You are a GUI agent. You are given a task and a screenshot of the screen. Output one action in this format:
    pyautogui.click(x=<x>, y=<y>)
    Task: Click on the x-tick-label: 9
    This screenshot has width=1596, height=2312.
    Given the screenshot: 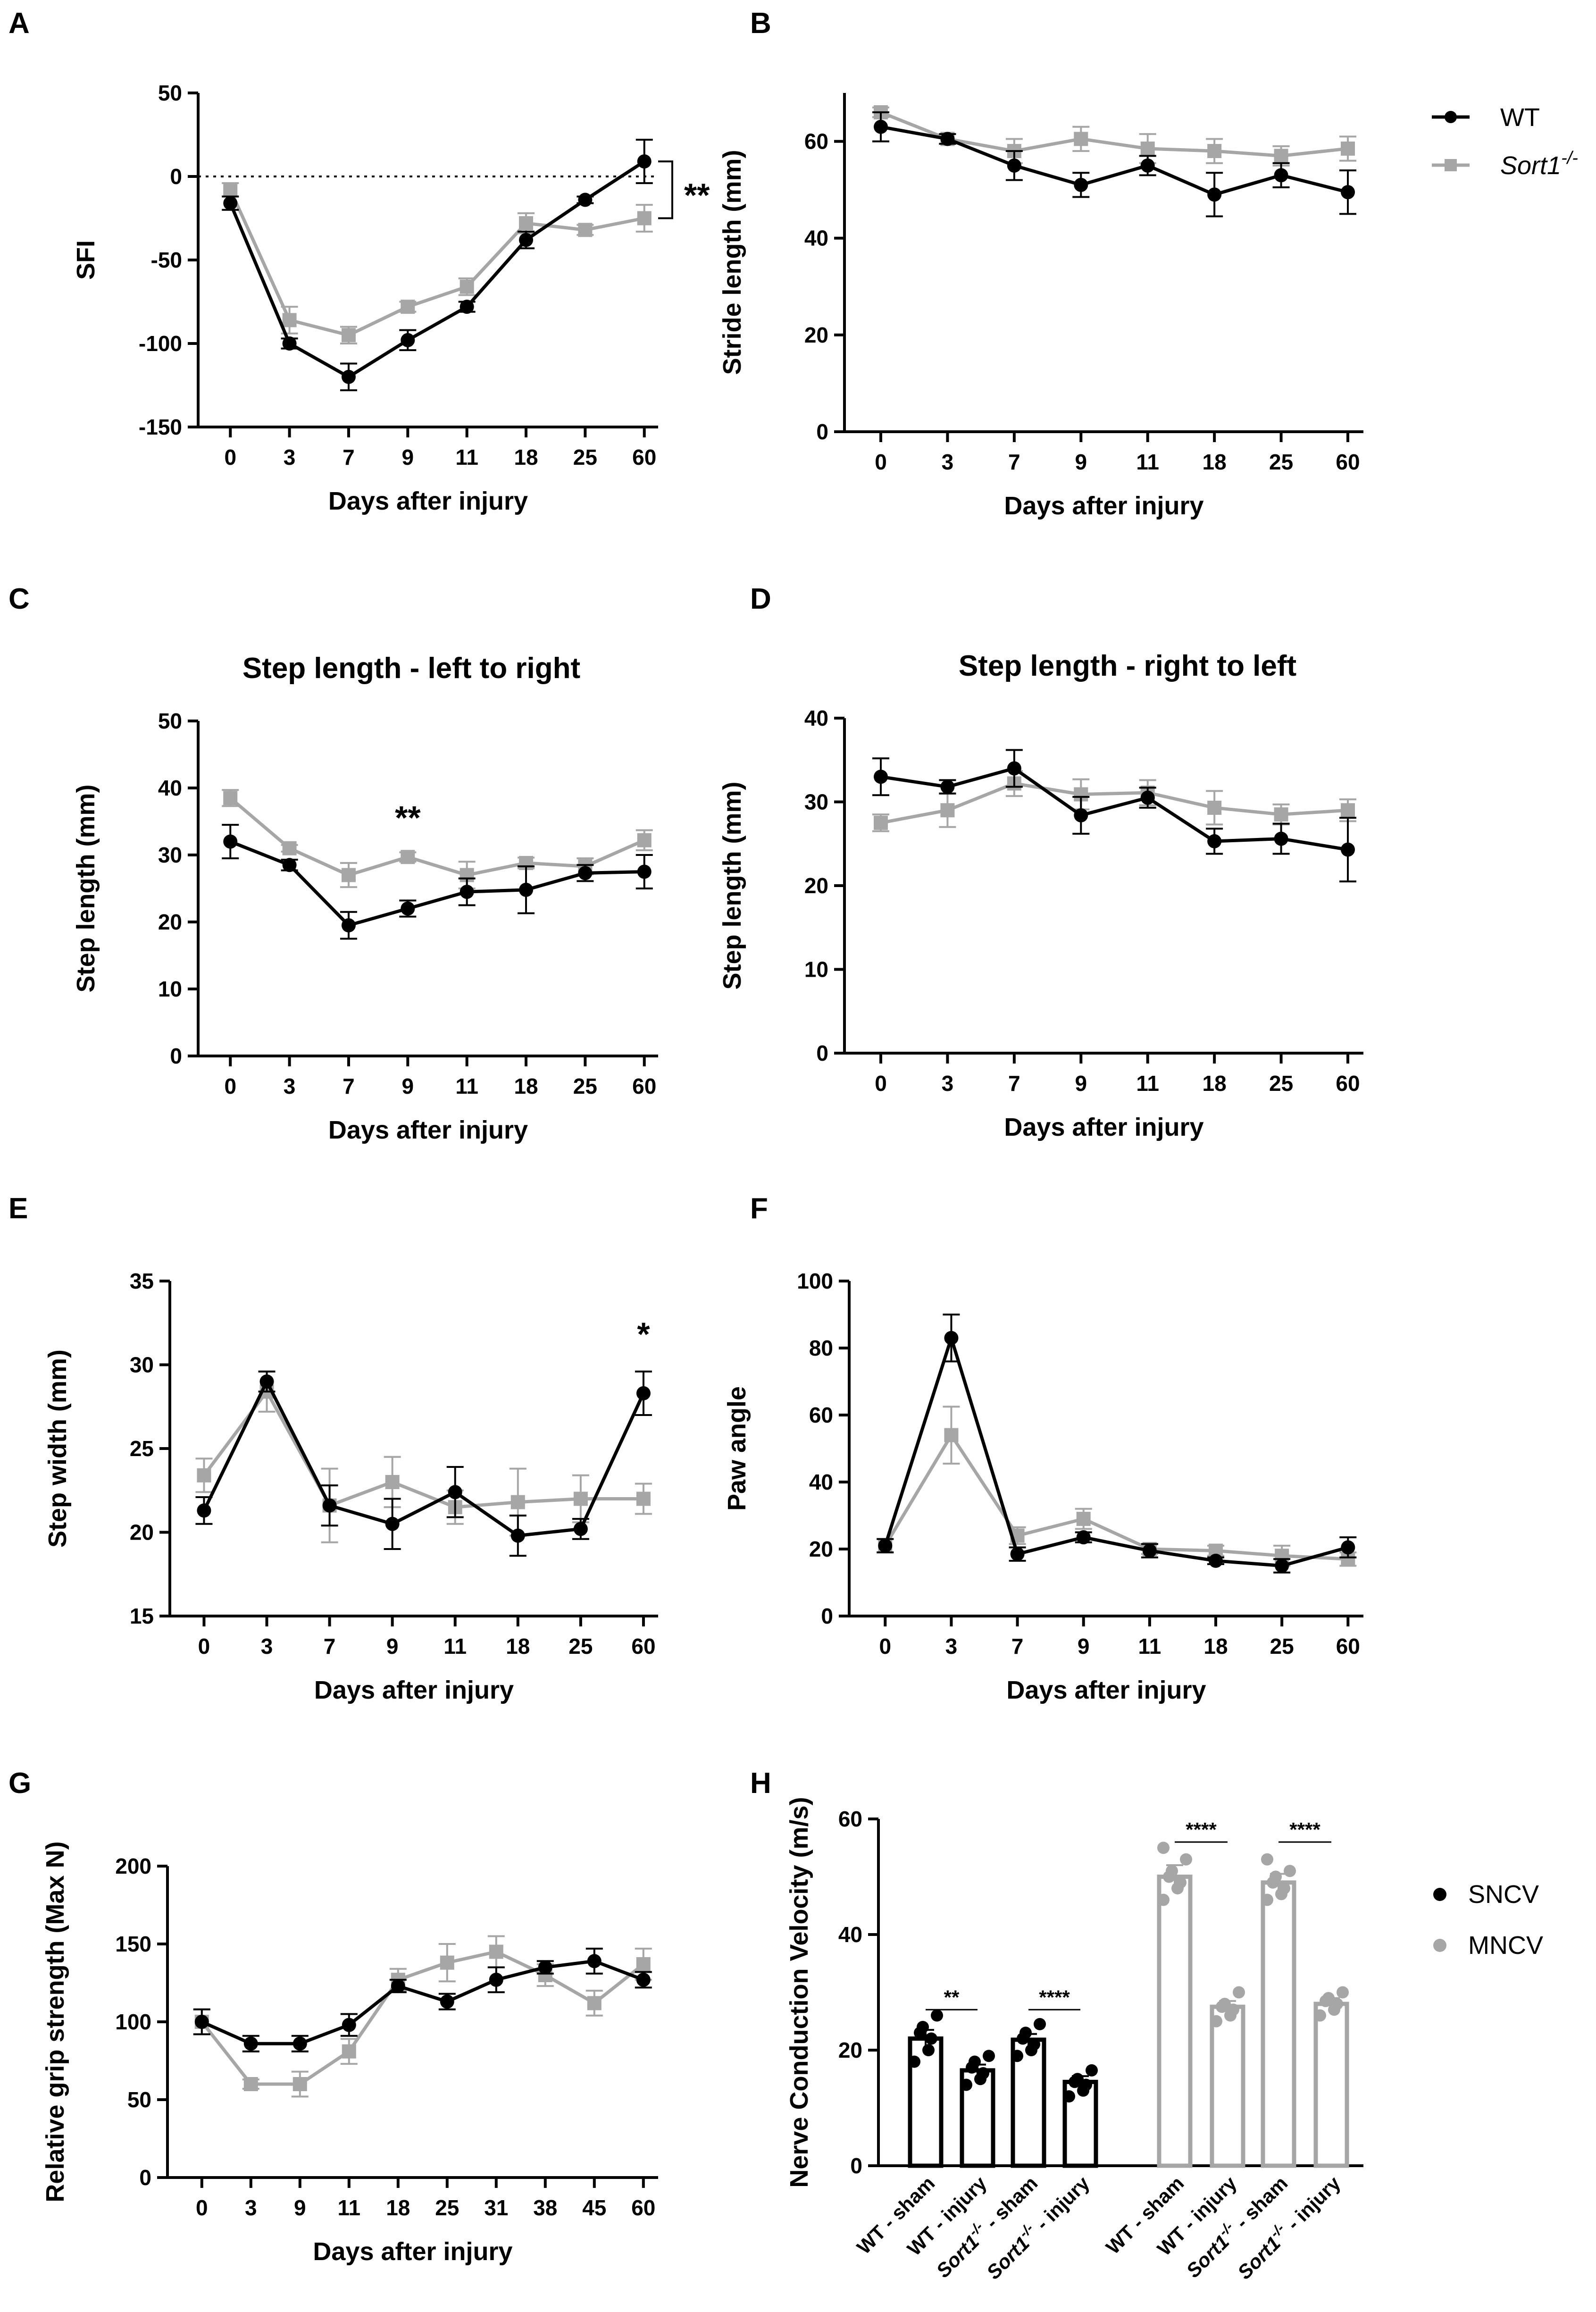 What is the action you would take?
    pyautogui.click(x=1081, y=1083)
    